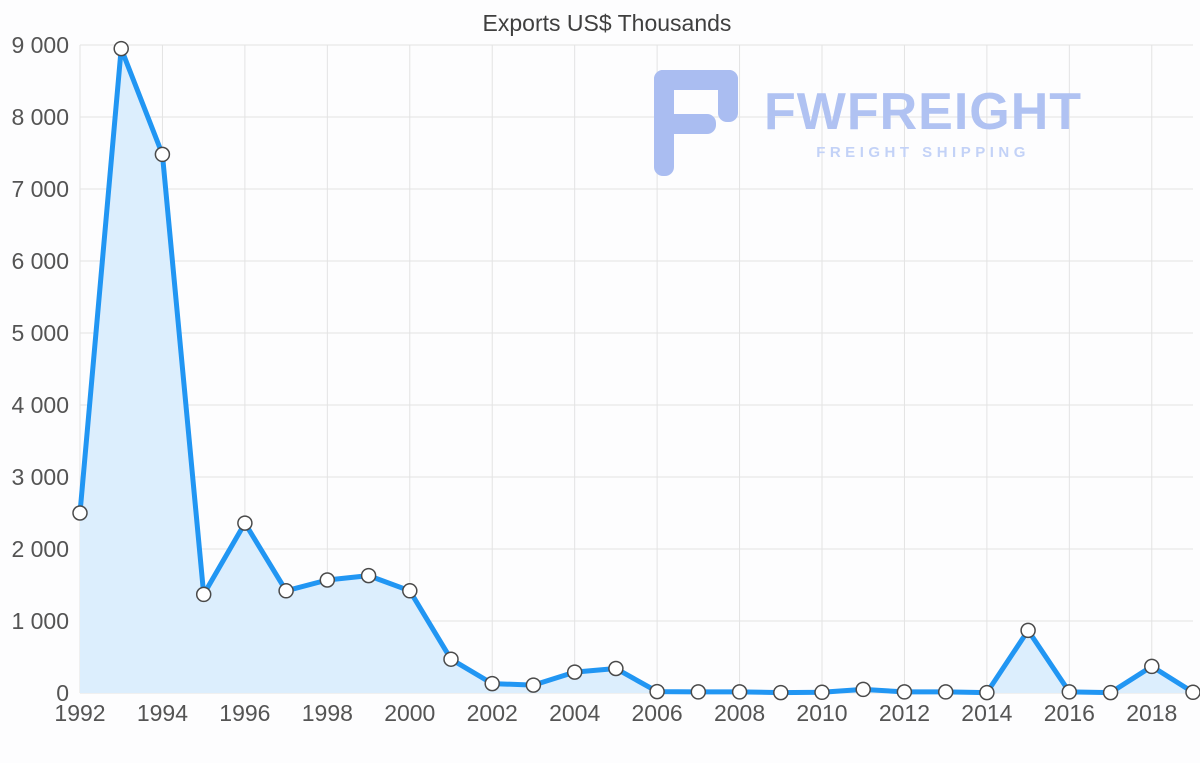 This screenshot has width=1200, height=763. Describe the element at coordinates (40, 333) in the screenshot. I see `y-tick-label: 5 000` at that location.